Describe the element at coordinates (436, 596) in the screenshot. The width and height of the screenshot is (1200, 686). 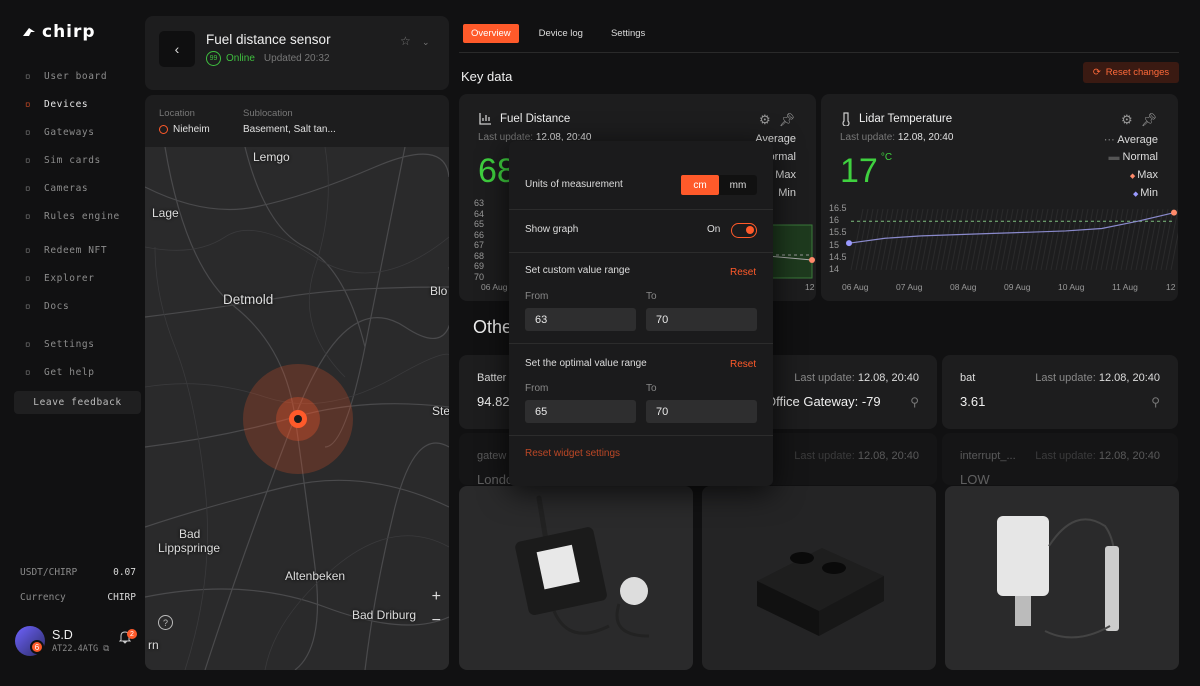
I see `zoom-in-button: +` at that location.